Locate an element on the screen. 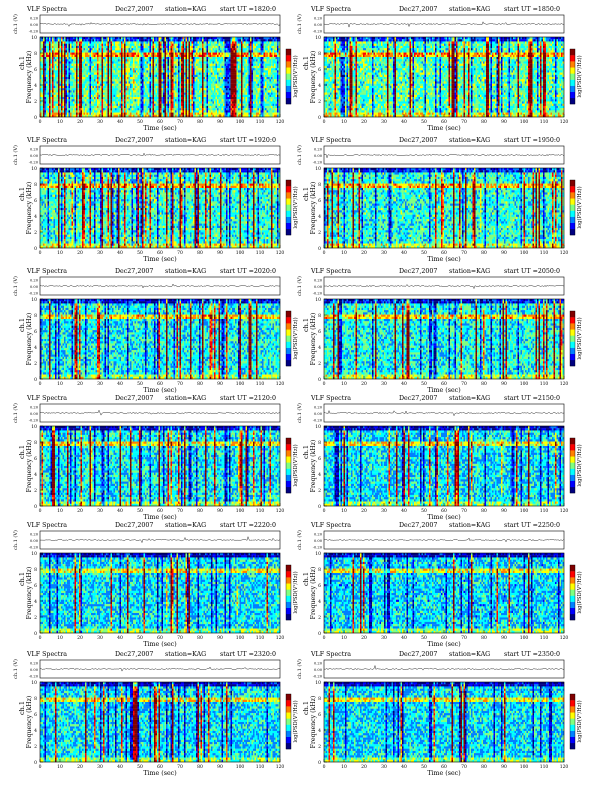 The height and width of the screenshot is (792, 612). waveform-frame is located at coordinates (160, 669).